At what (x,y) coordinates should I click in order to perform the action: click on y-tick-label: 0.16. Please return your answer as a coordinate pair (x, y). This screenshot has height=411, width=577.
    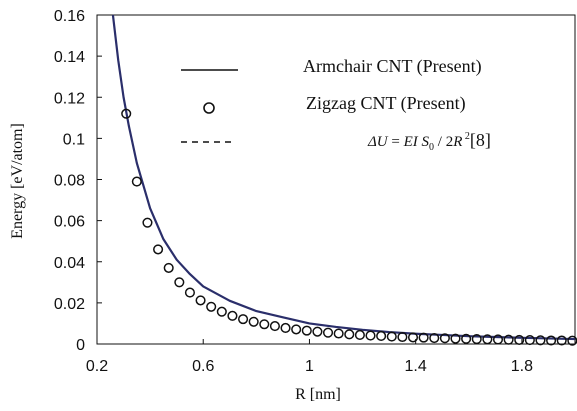
    Looking at the image, I should click on (69, 16).